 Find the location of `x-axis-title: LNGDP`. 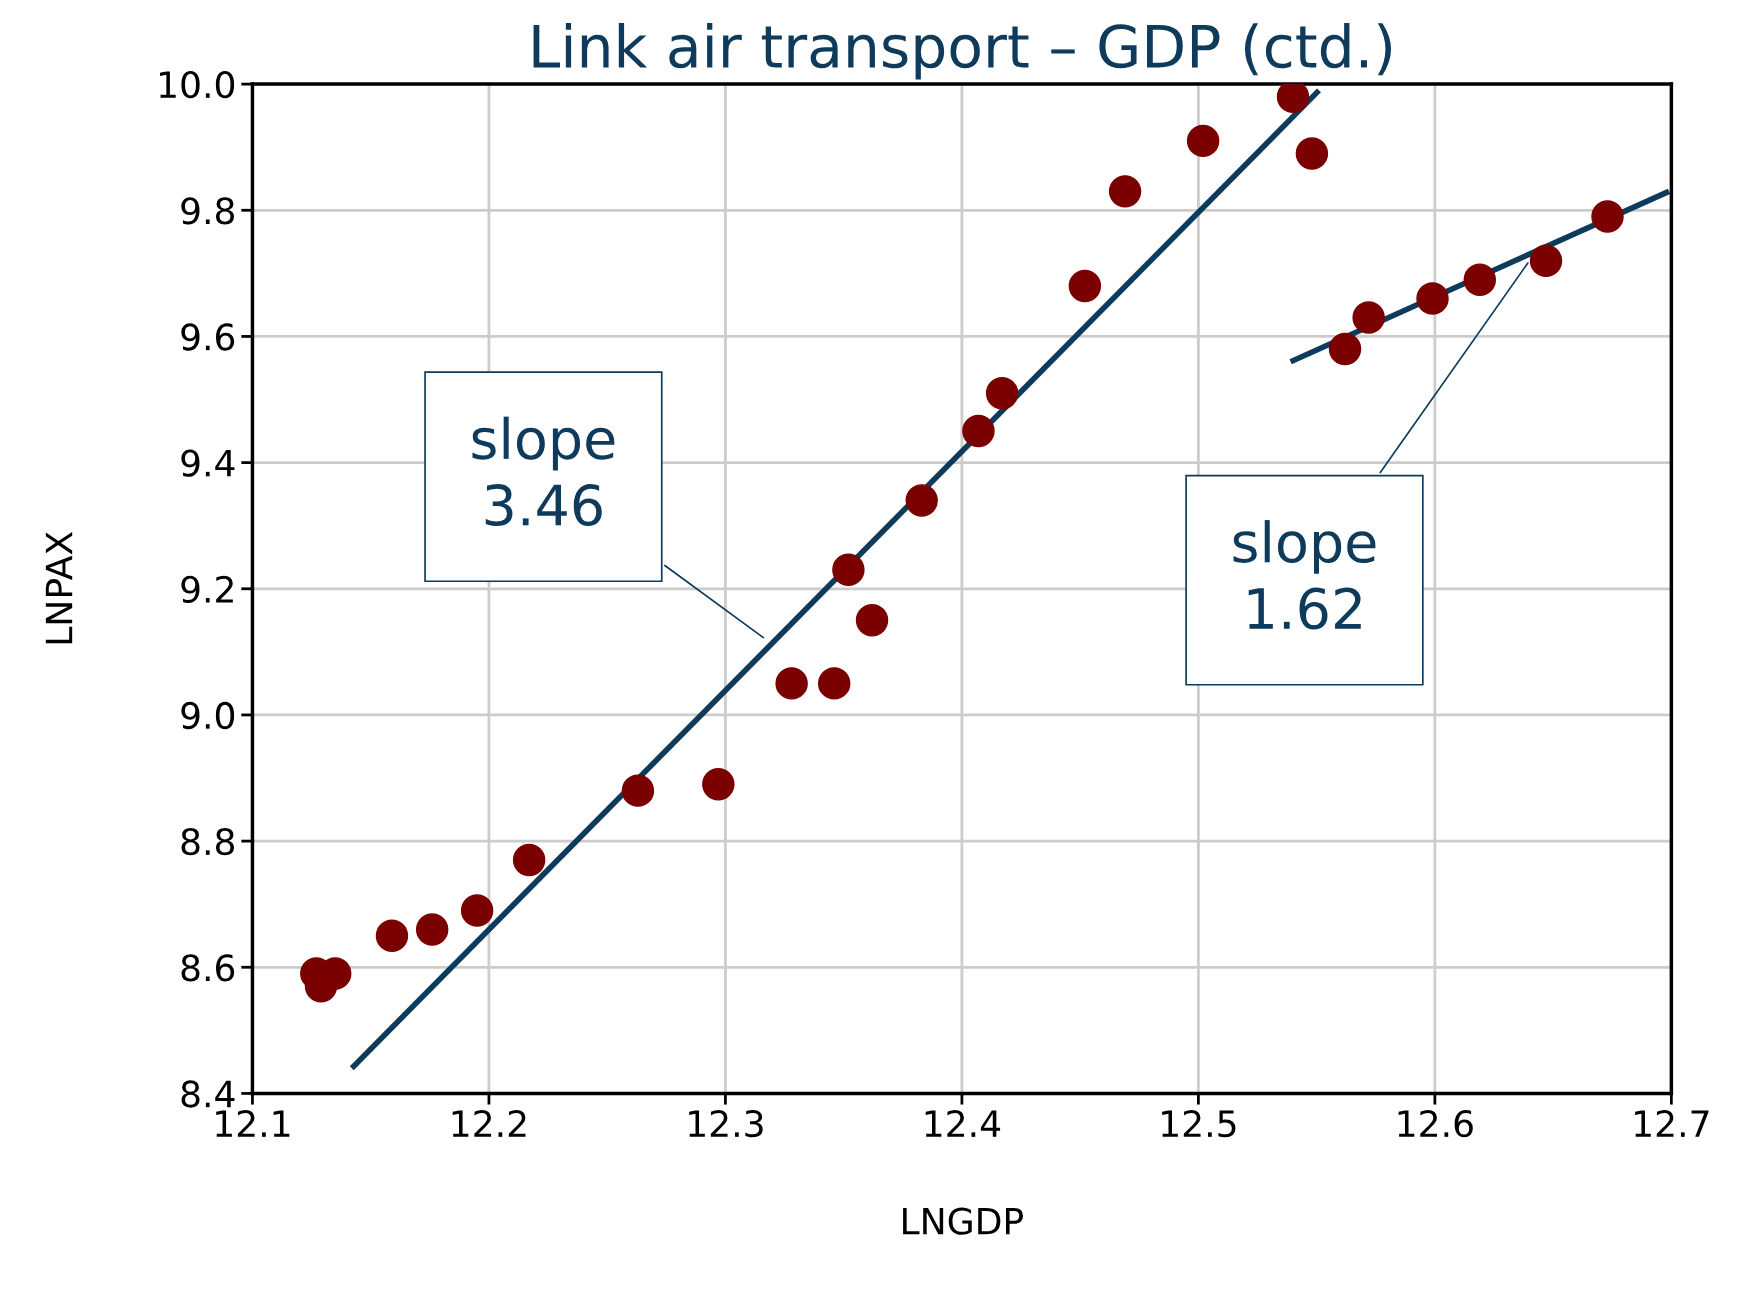

x-axis-title: LNGDP is located at coordinates (963, 1221).